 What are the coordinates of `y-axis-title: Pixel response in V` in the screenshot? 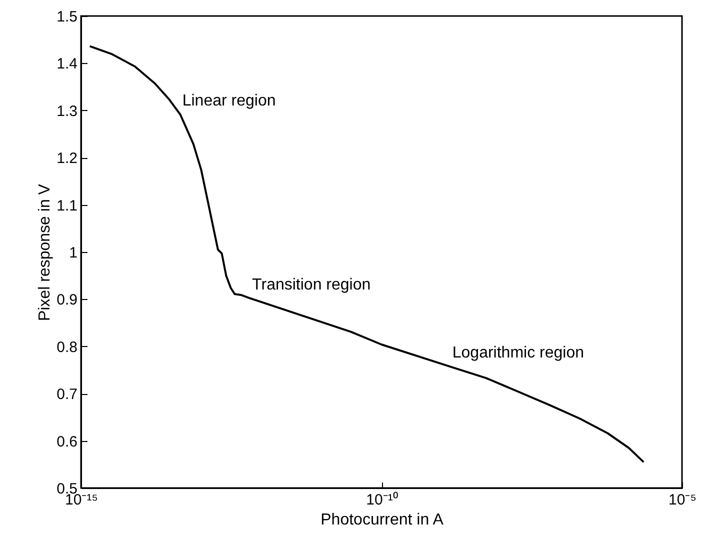 It's located at (45, 252).